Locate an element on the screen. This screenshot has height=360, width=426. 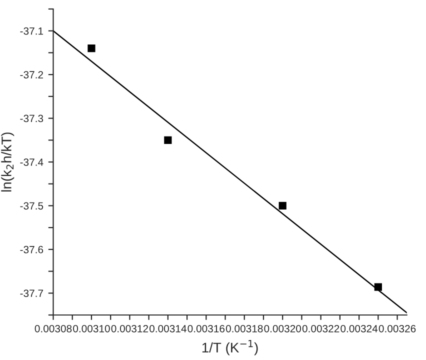
x-tick-label: 0.00326 is located at coordinates (397, 328).